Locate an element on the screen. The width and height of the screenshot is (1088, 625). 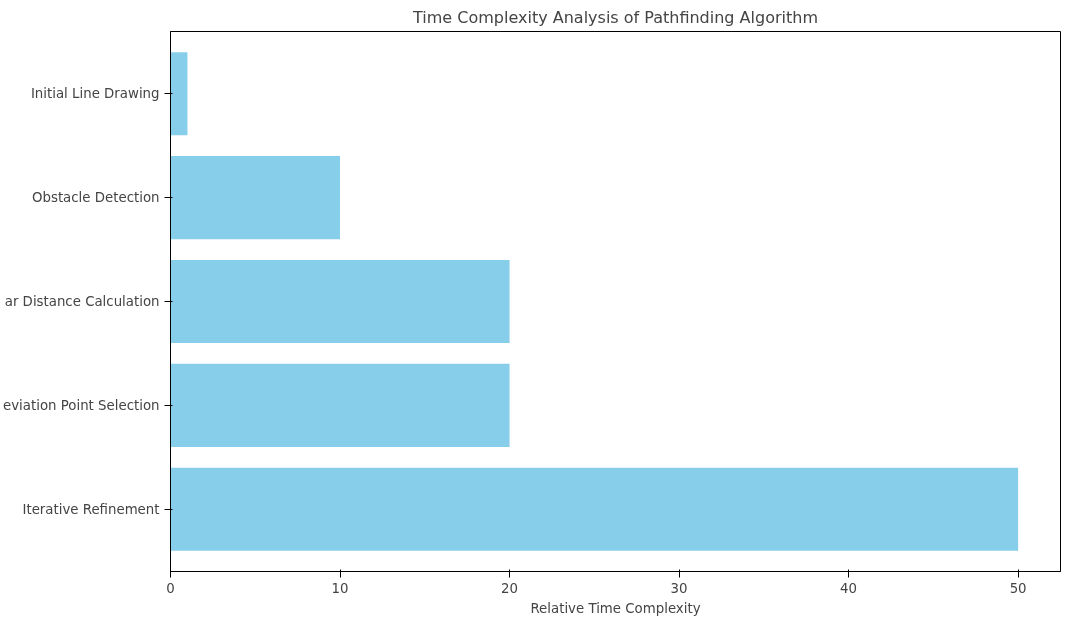
x-tick-label: 20 is located at coordinates (510, 588).